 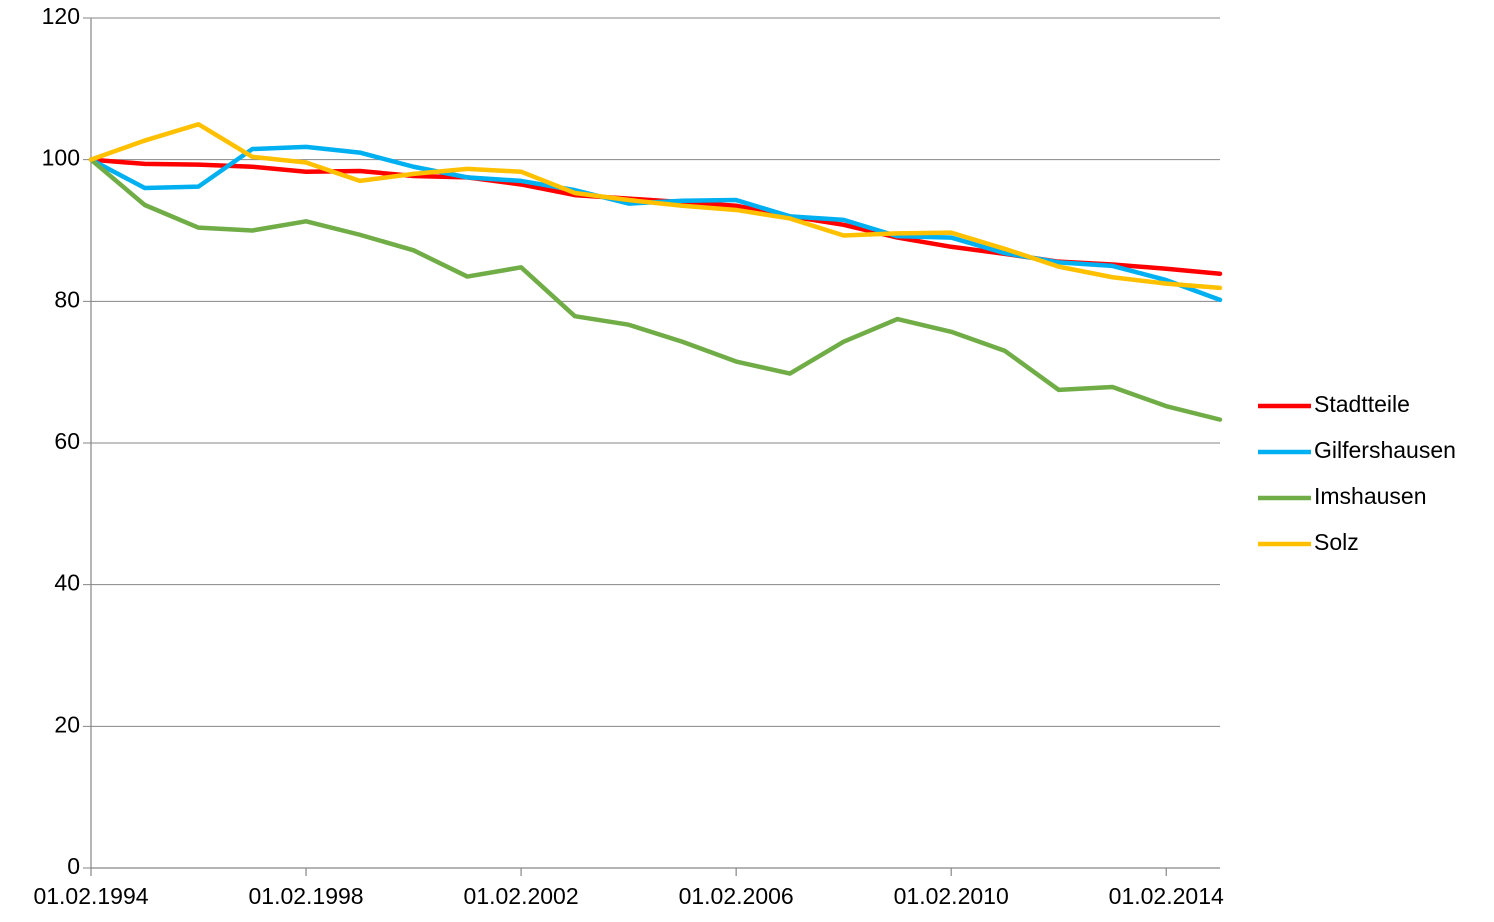 What do you see at coordinates (61, 158) in the screenshot?
I see `y-tick-label: 100` at bounding box center [61, 158].